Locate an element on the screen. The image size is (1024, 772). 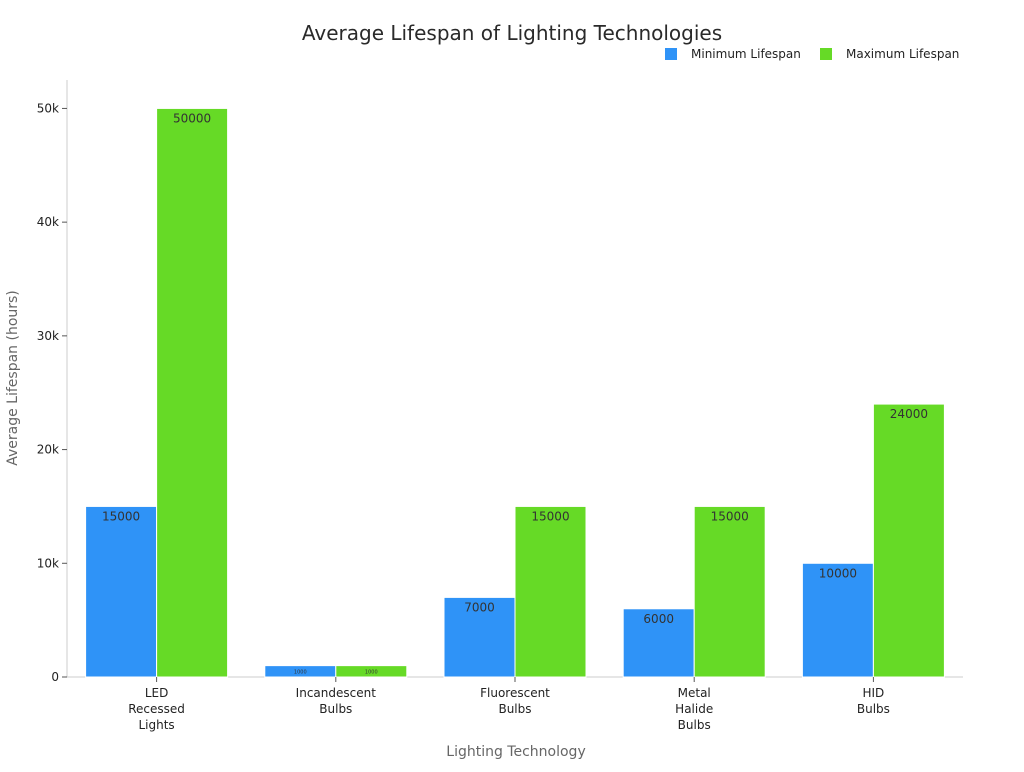
x-tick-label: Metal Halide Bulbs is located at coordinates (694, 709).